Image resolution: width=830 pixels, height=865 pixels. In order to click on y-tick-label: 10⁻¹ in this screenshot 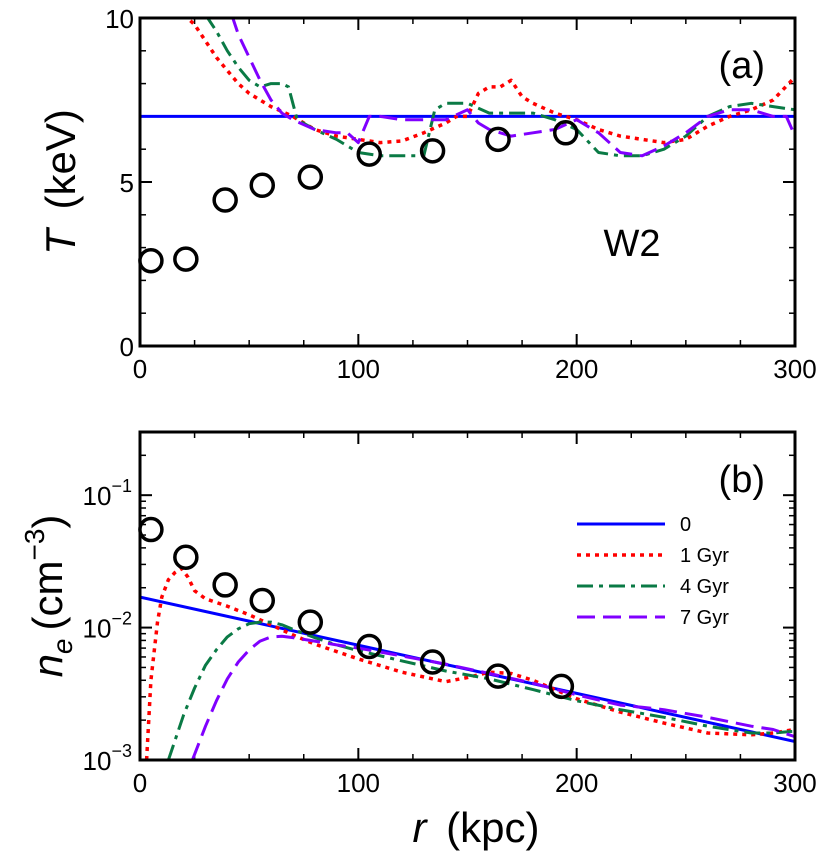, I will do `click(107, 493)`.